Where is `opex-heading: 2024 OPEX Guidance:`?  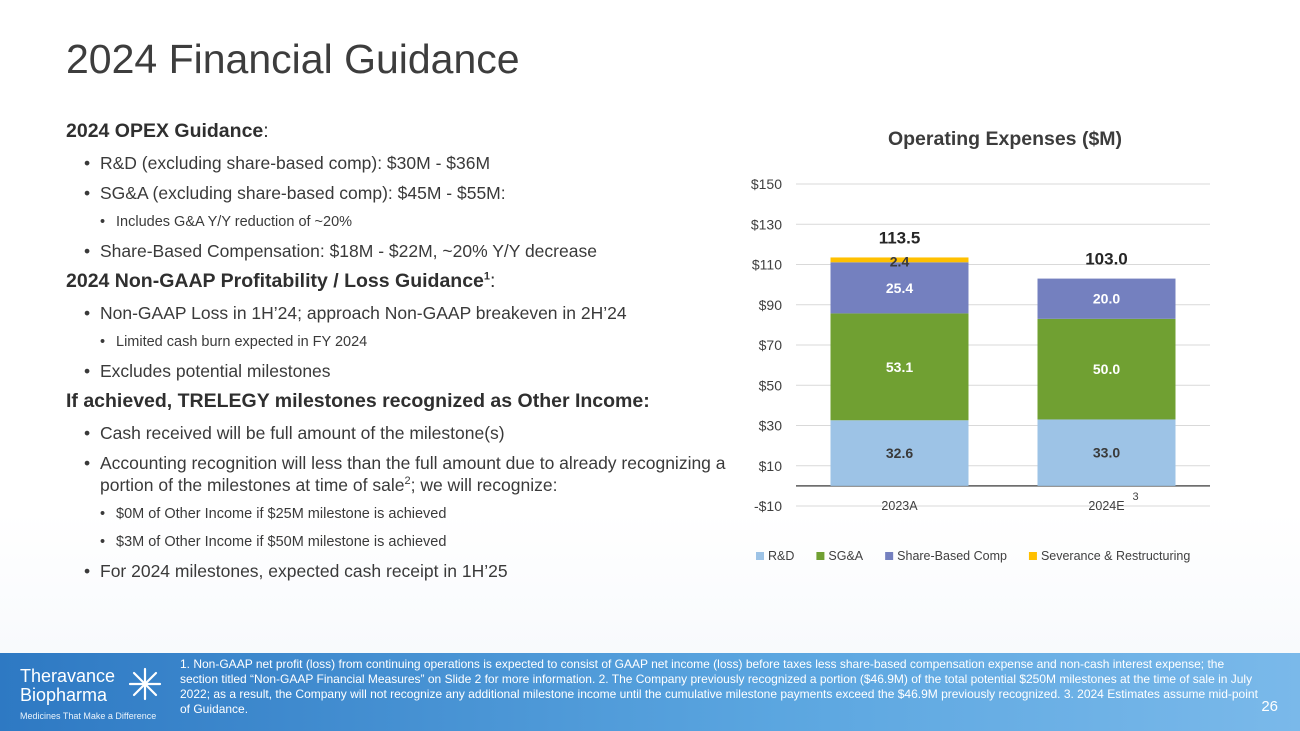
opex-heading: 2024 OPEX Guidance: is located at coordinates (167, 131).